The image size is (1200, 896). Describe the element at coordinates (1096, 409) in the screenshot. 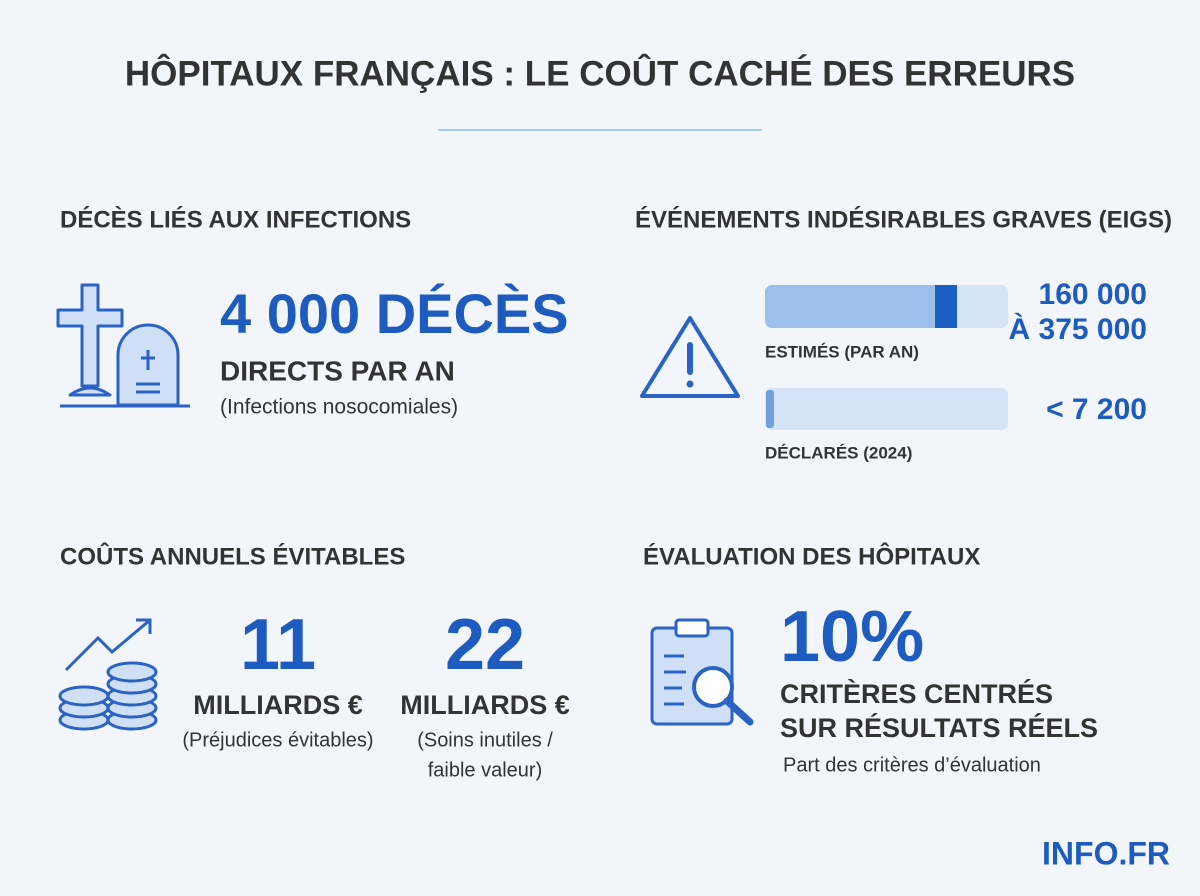

I see `value: < 7 200` at that location.